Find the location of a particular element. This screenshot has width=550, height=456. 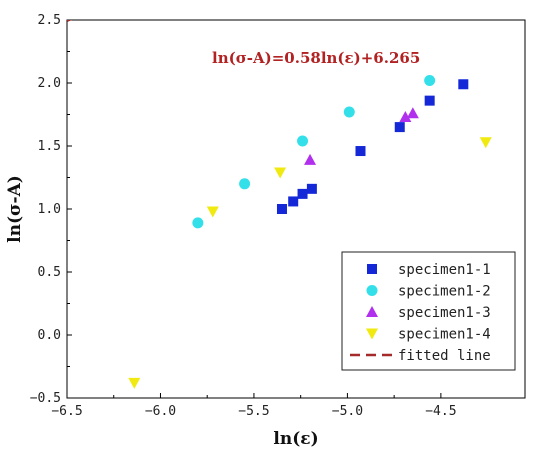

legend-label-specimen1-2: specimen1-2 is located at coordinates (444, 292).